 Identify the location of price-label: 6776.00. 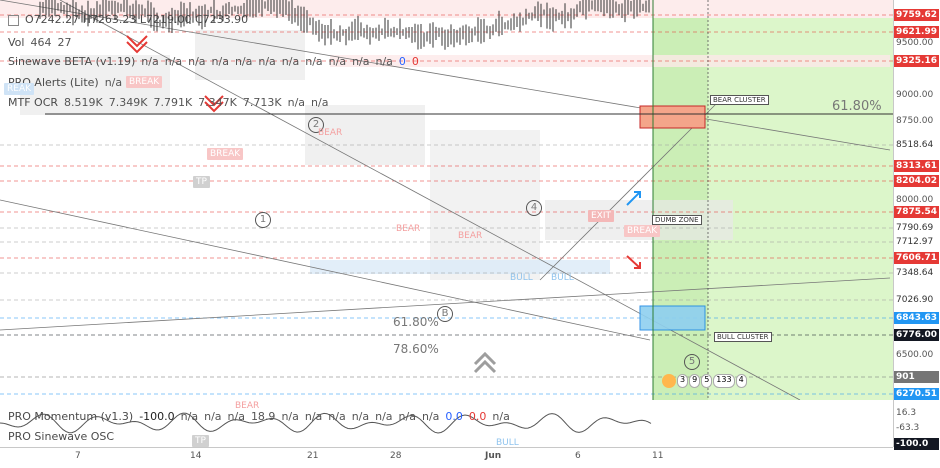
(916, 335).